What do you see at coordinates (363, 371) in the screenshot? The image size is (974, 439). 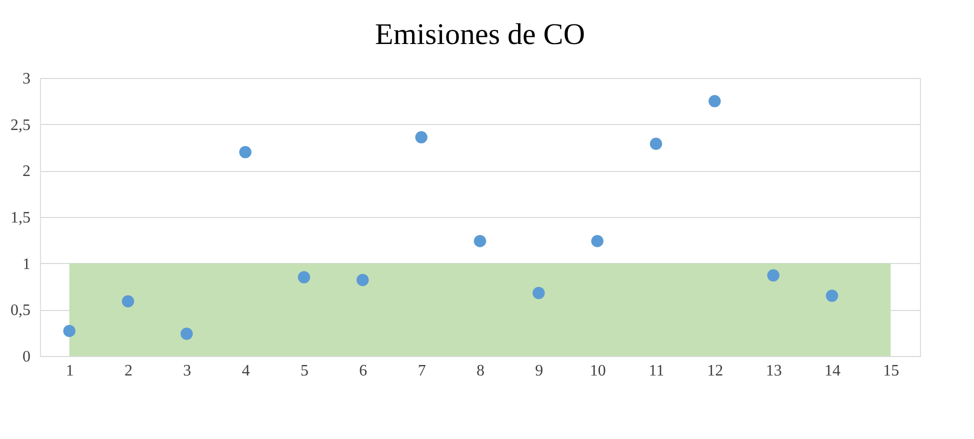 I see `x-tick-label: 6` at bounding box center [363, 371].